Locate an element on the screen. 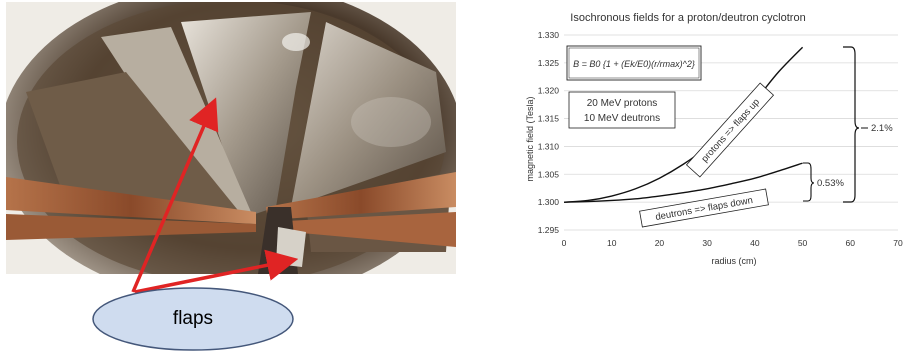 The image size is (904, 353). y-tick-label: 1.320 is located at coordinates (549, 91).